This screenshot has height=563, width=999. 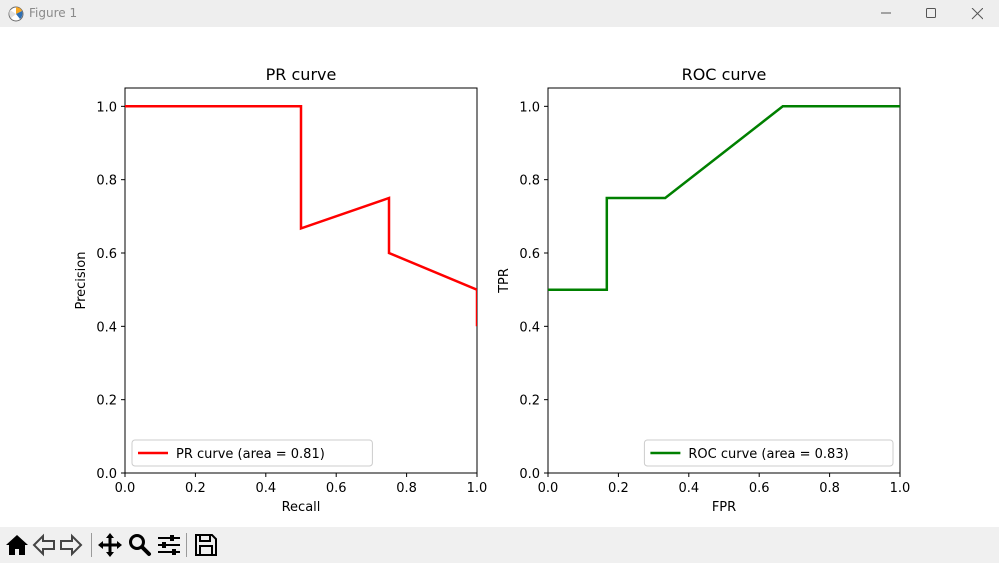 I want to click on magnifier-icon, so click(x=140, y=545).